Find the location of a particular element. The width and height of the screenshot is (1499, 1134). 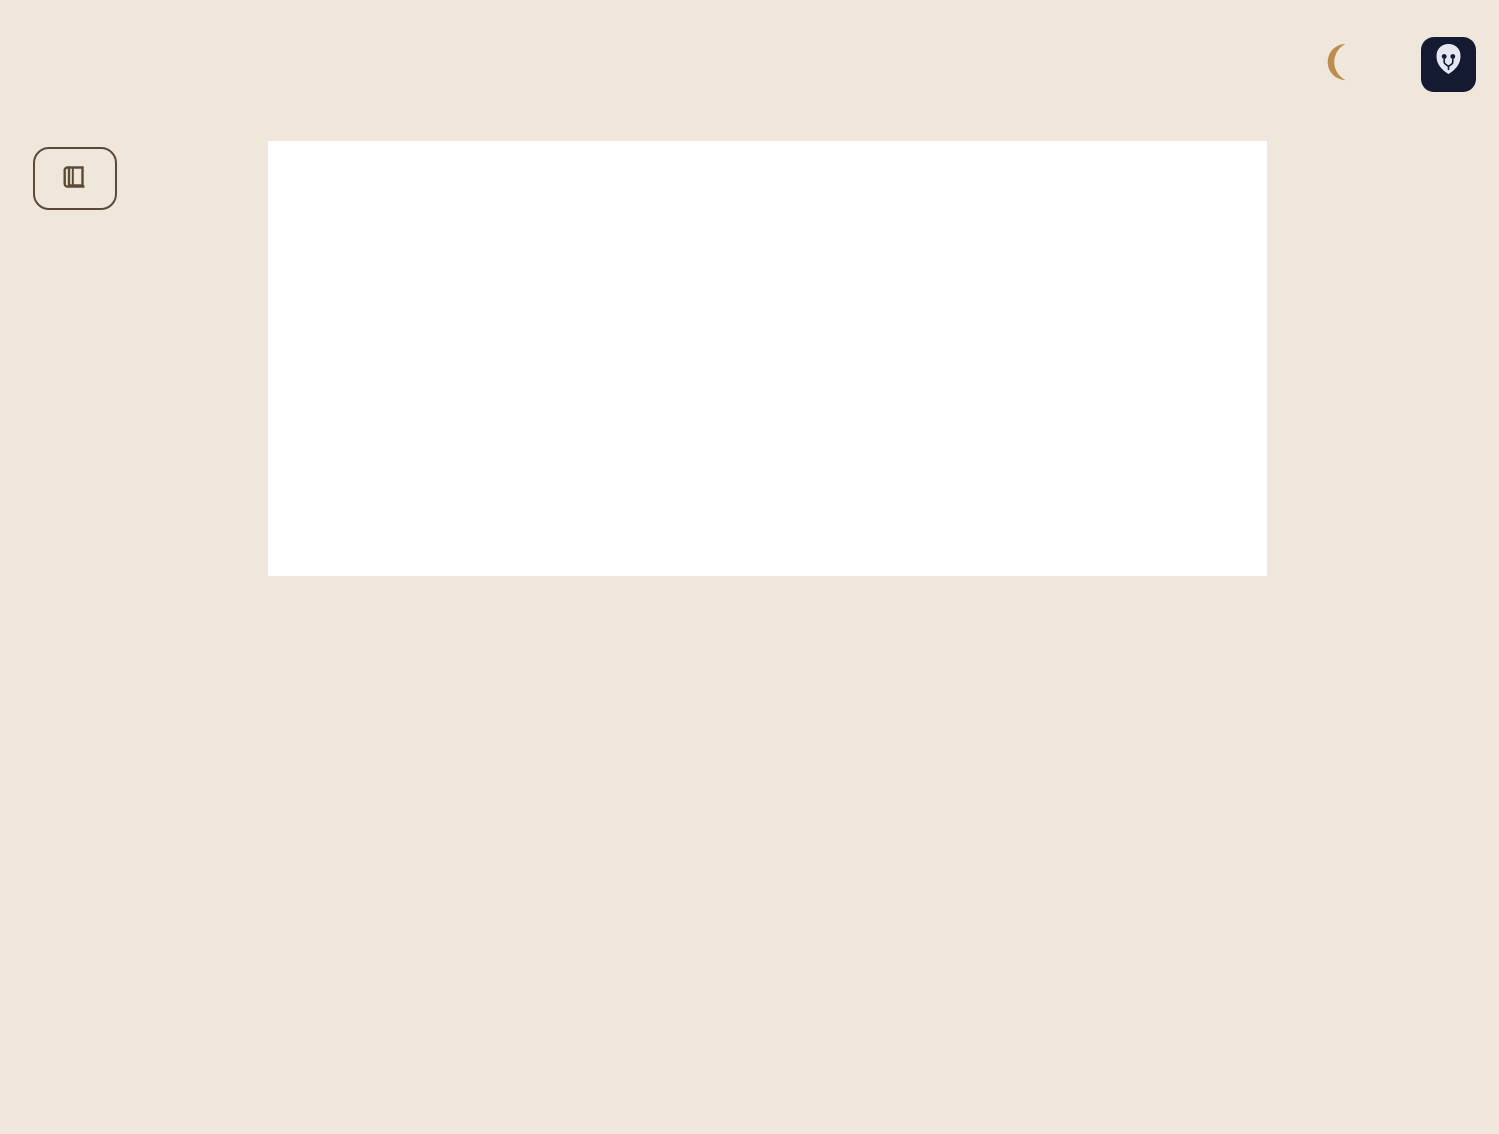

theme-toggle-button is located at coordinates (1341, 62).